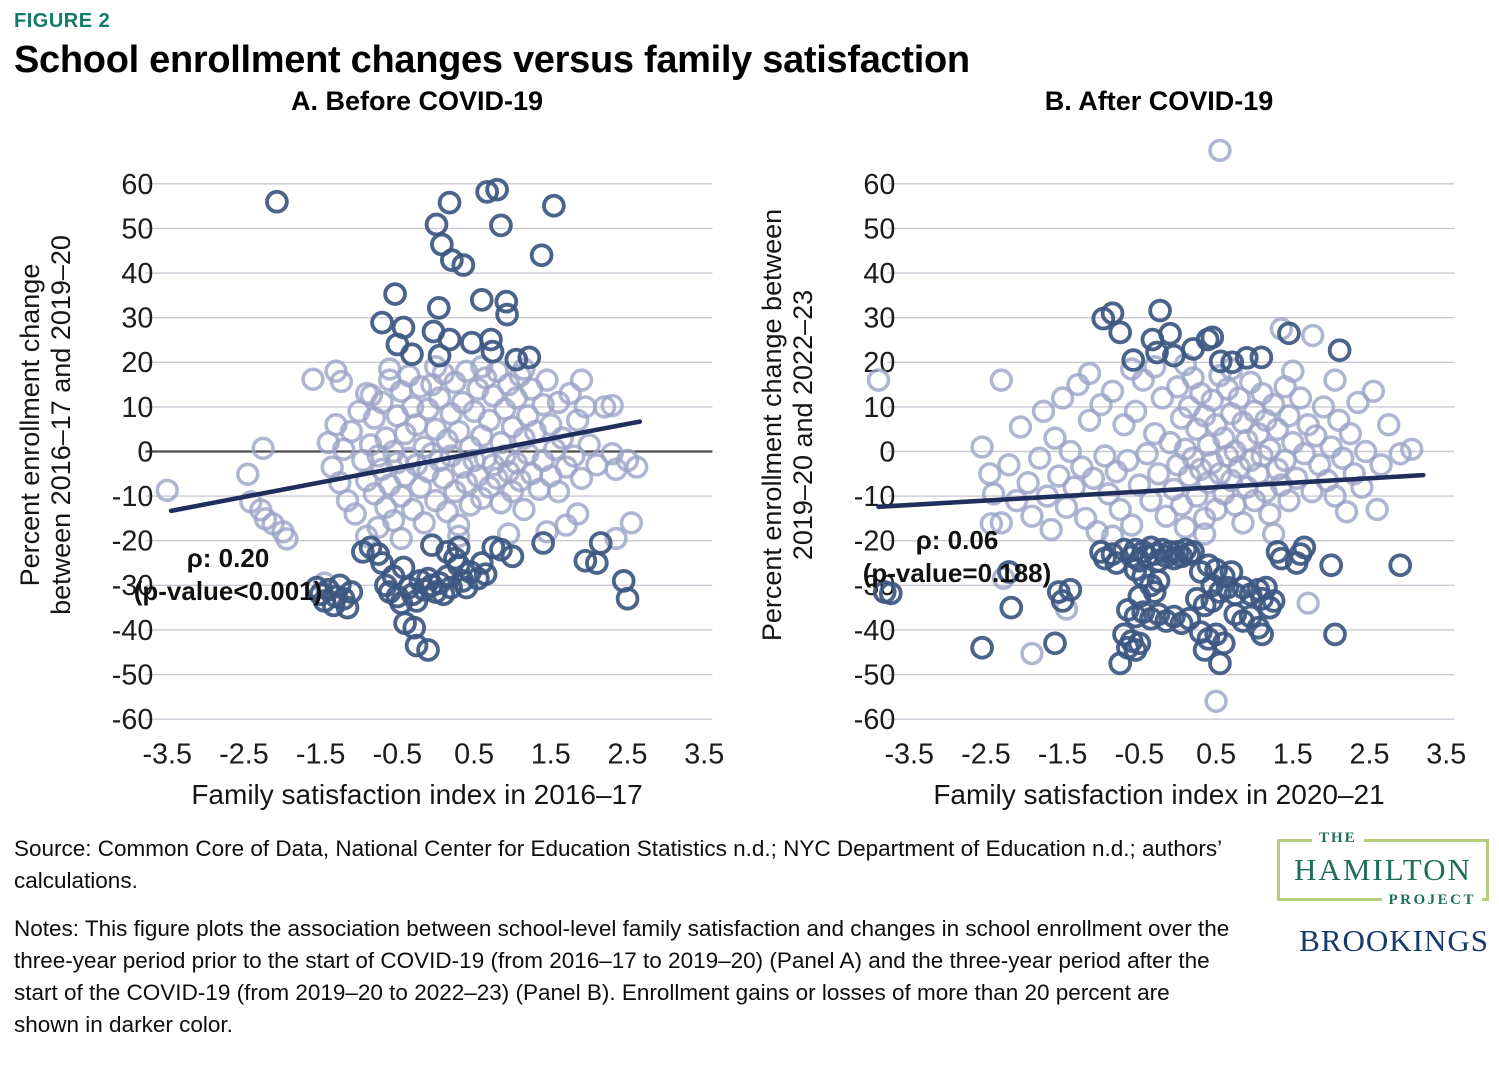 This screenshot has height=1081, width=1499. I want to click on panel-a-y-axis-label-line1: Percent enrollment change, so click(30, 425).